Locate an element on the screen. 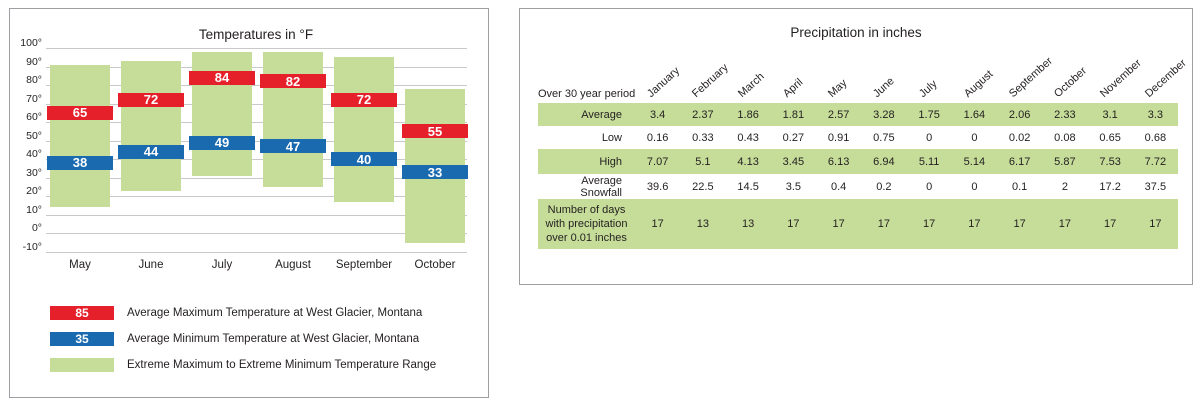  column-header: December is located at coordinates (1161, 75).